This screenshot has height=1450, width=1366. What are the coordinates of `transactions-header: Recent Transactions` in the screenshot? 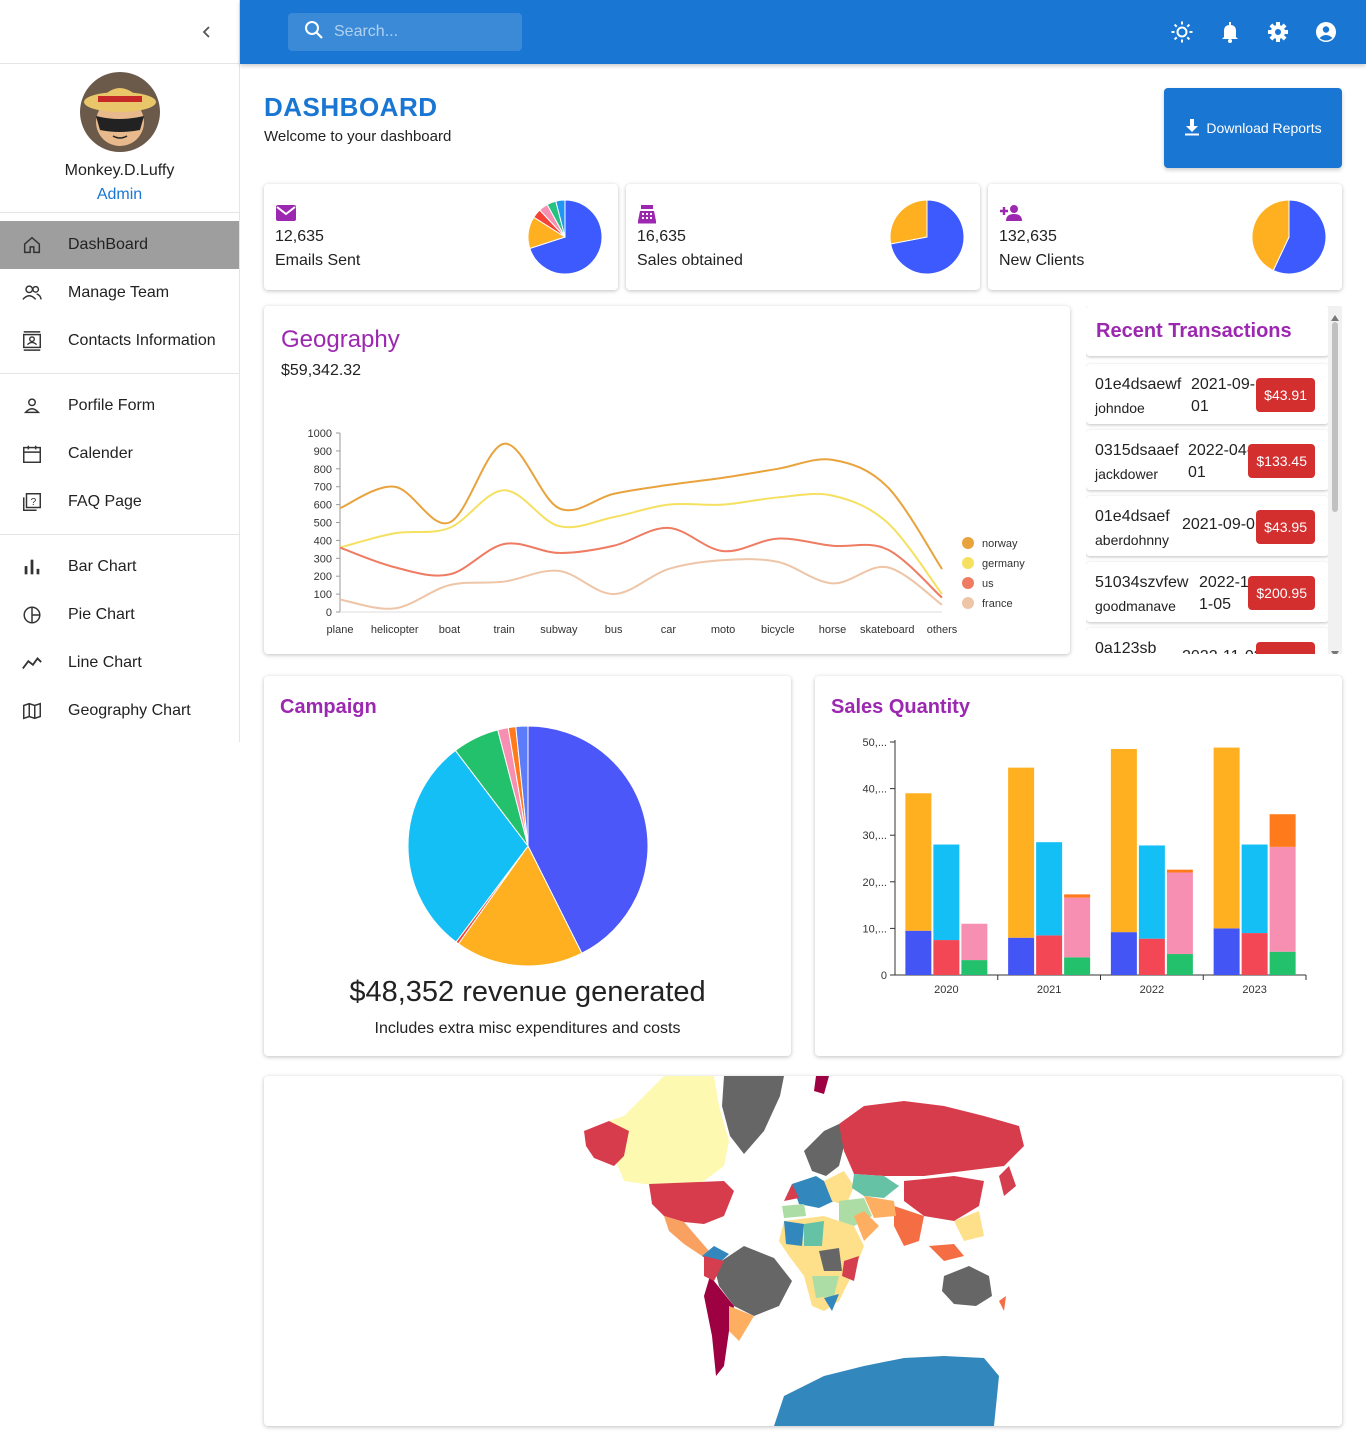 It's located at (1207, 331).